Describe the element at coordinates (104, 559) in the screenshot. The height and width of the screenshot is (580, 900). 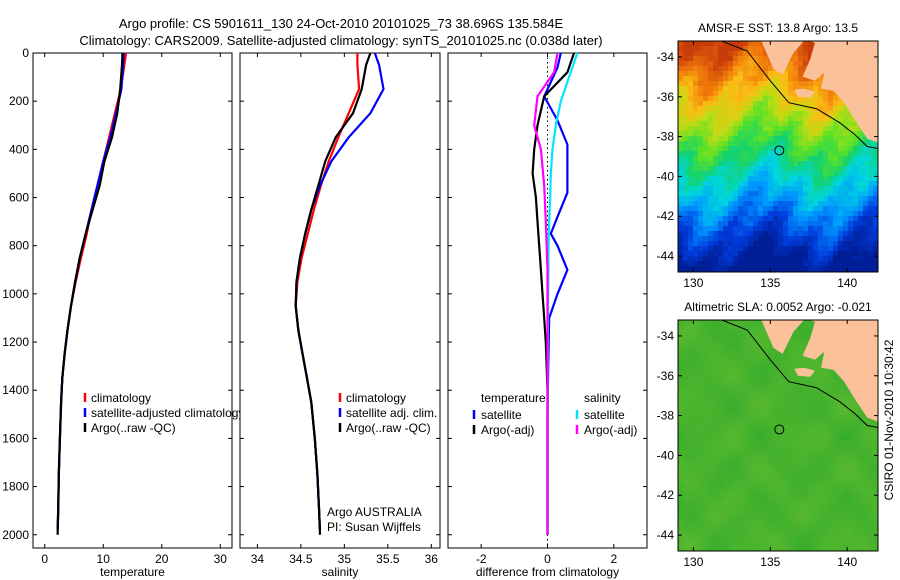
I see `x-tick-label: 10` at that location.